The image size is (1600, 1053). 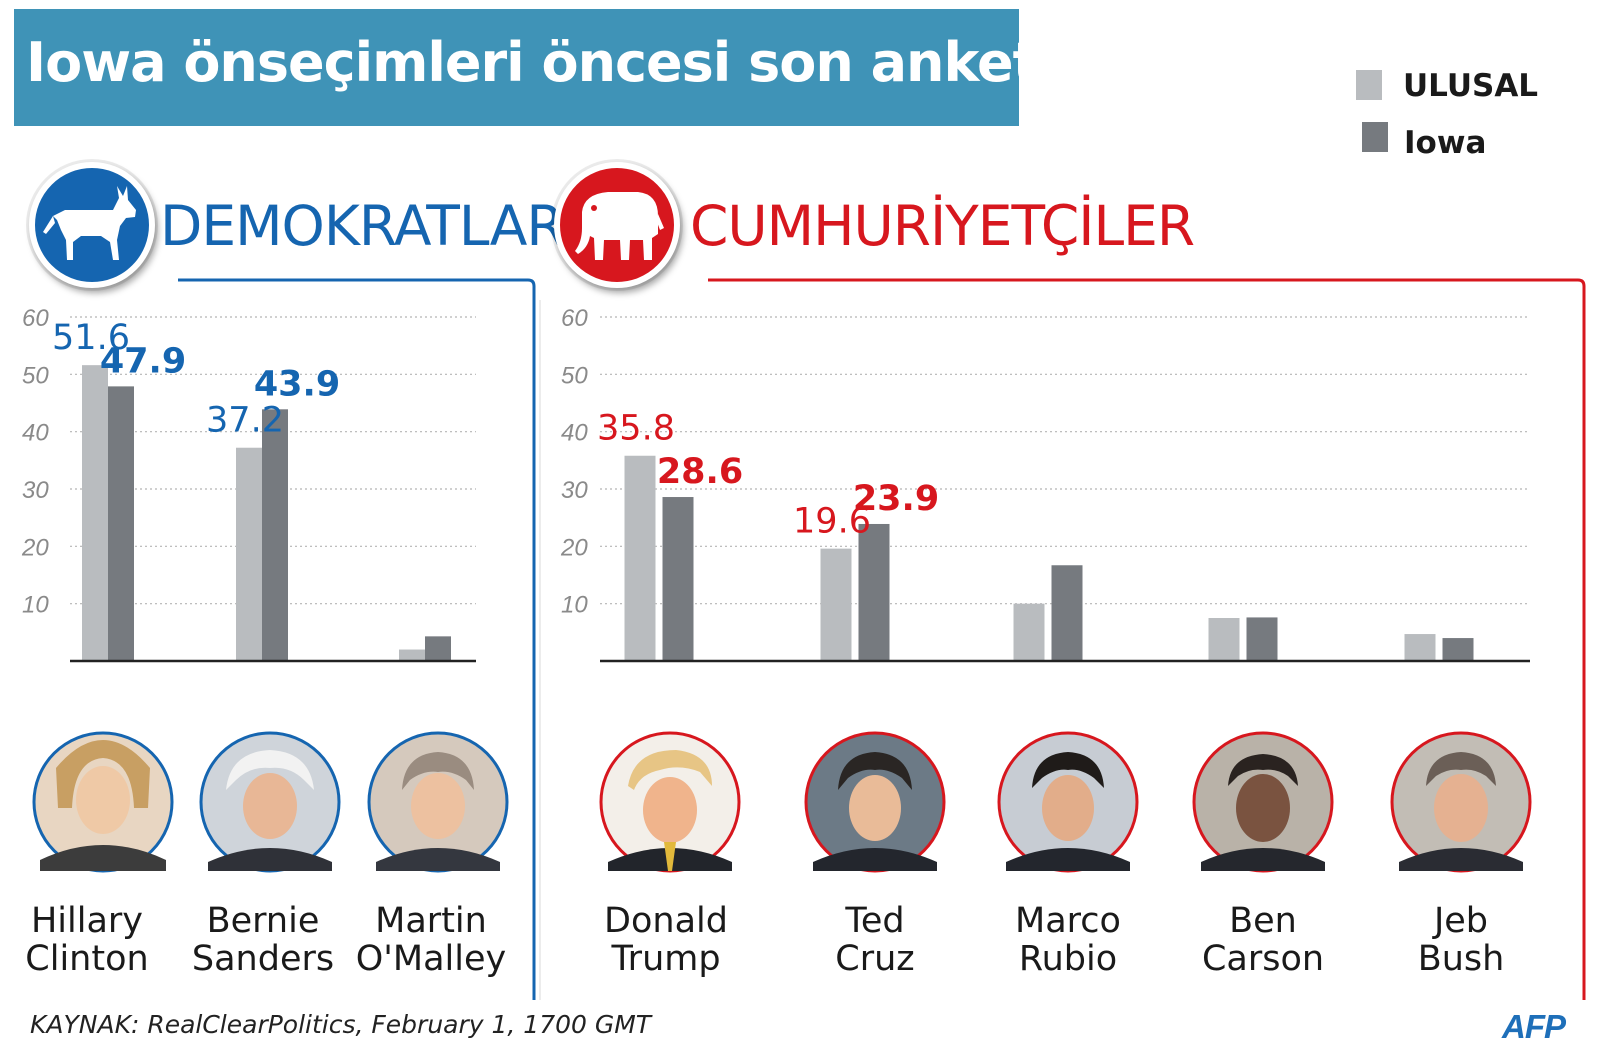 I want to click on rep-label-iowa-0: 28.6, so click(x=700, y=472).